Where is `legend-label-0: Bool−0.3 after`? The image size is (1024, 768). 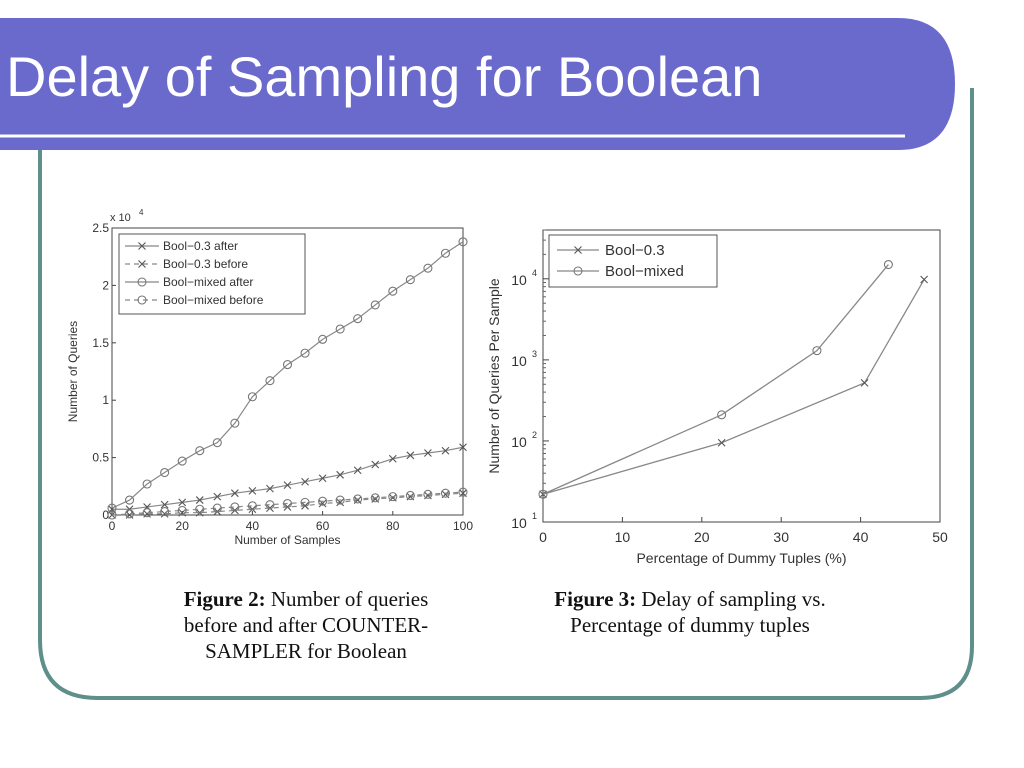
legend-label-0: Bool−0.3 after is located at coordinates (200, 246).